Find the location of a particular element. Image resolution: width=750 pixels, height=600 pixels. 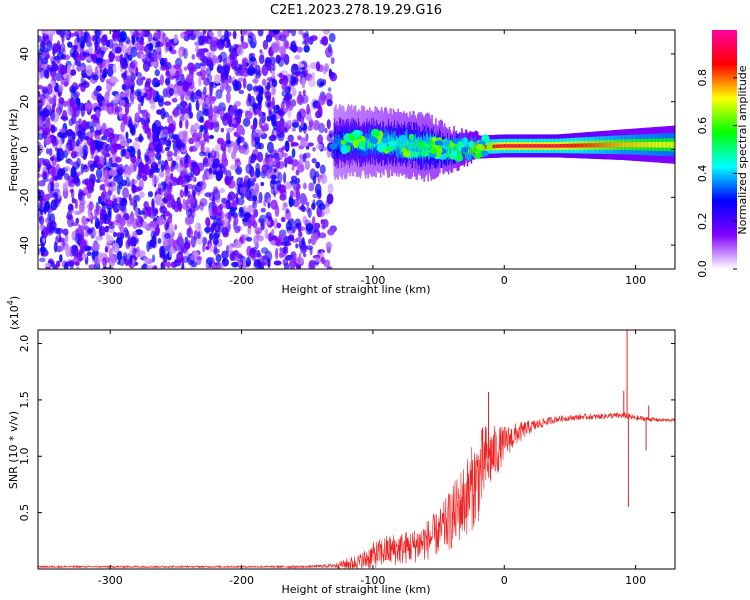

colorbar-tick-label: 0.0 is located at coordinates (702, 269).